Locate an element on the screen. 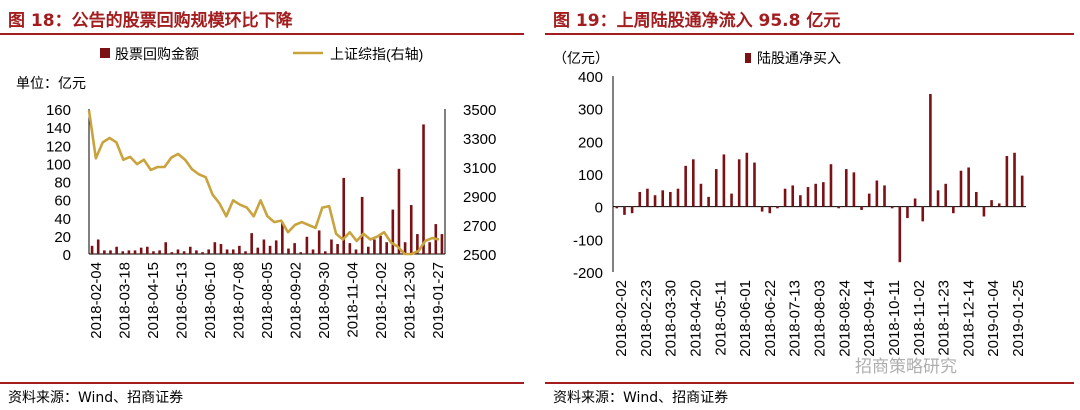 The height and width of the screenshot is (410, 1080). y-left-tick-label: 160 is located at coordinates (58, 110).